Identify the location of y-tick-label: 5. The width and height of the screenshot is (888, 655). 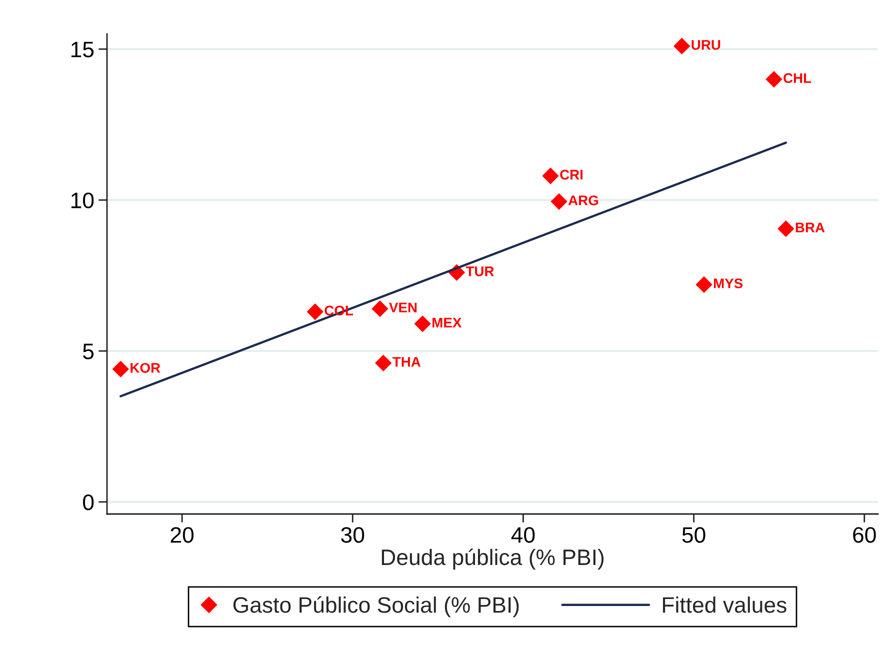
(88, 352).